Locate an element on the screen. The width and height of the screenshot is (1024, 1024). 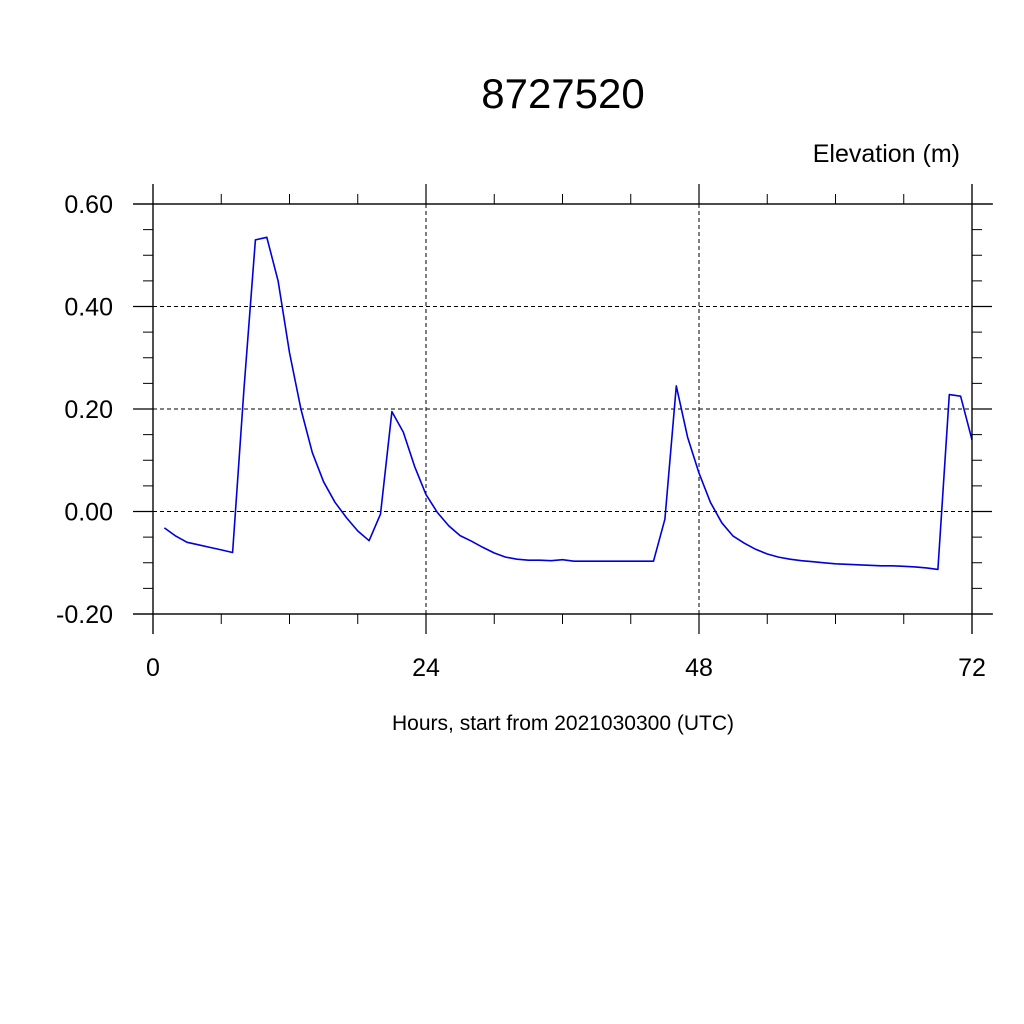
y-axis-label: Elevation (m) is located at coordinates (886, 154).